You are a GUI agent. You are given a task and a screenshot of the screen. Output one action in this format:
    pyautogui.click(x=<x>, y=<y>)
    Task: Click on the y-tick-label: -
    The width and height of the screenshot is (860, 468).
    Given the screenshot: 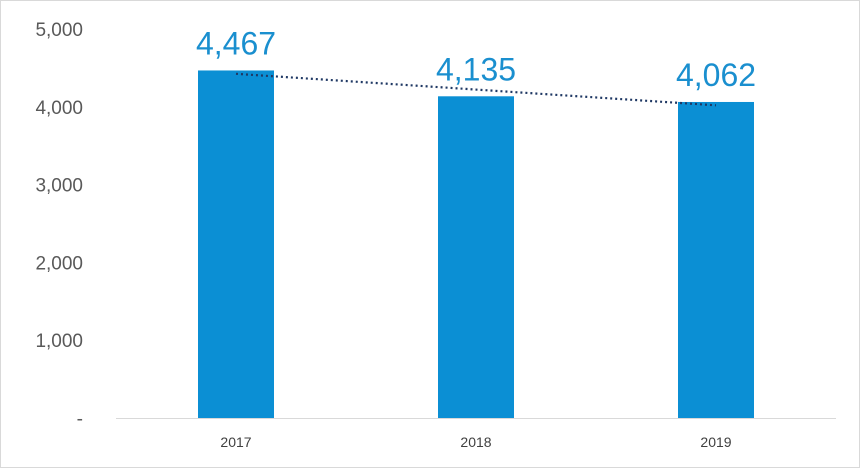 What is the action you would take?
    pyautogui.click(x=80, y=419)
    